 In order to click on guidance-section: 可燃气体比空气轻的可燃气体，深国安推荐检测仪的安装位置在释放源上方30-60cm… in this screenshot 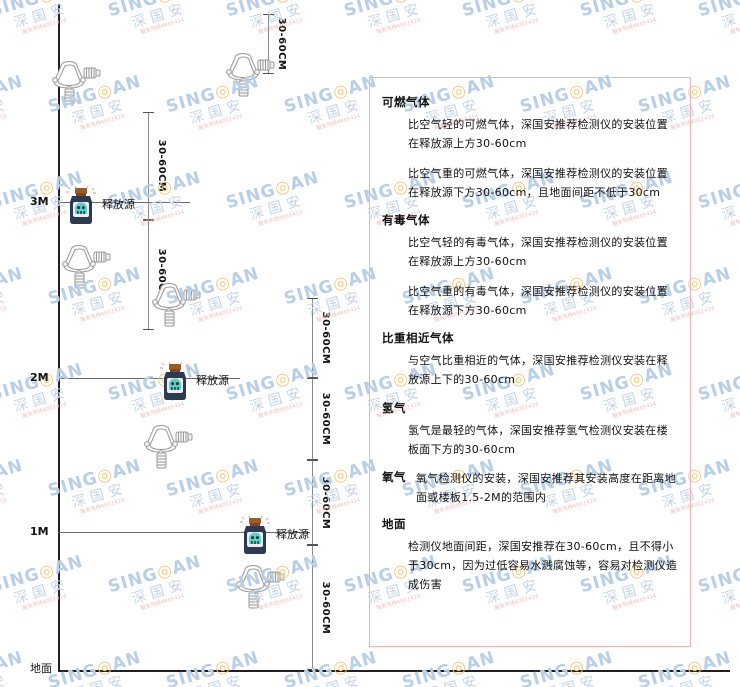, I will do `click(530, 148)`.